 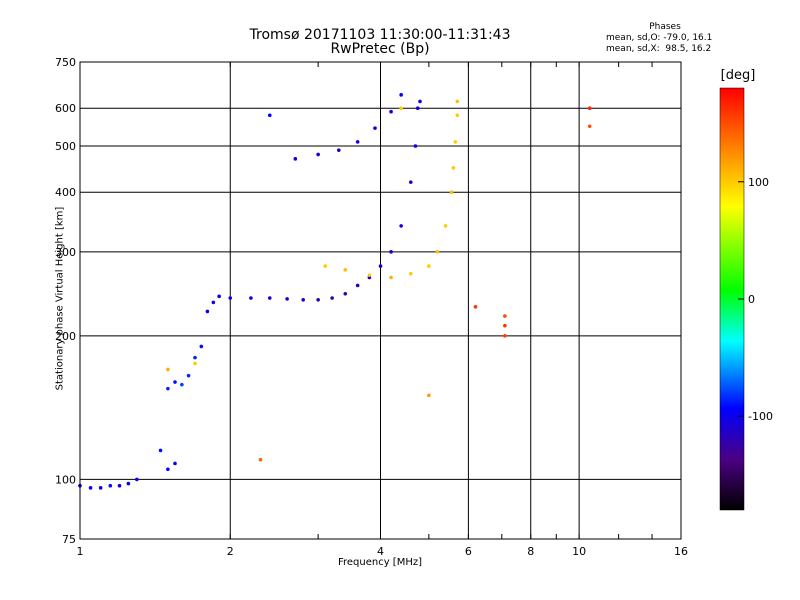 I want to click on x-tick-label: 6, so click(x=468, y=551).